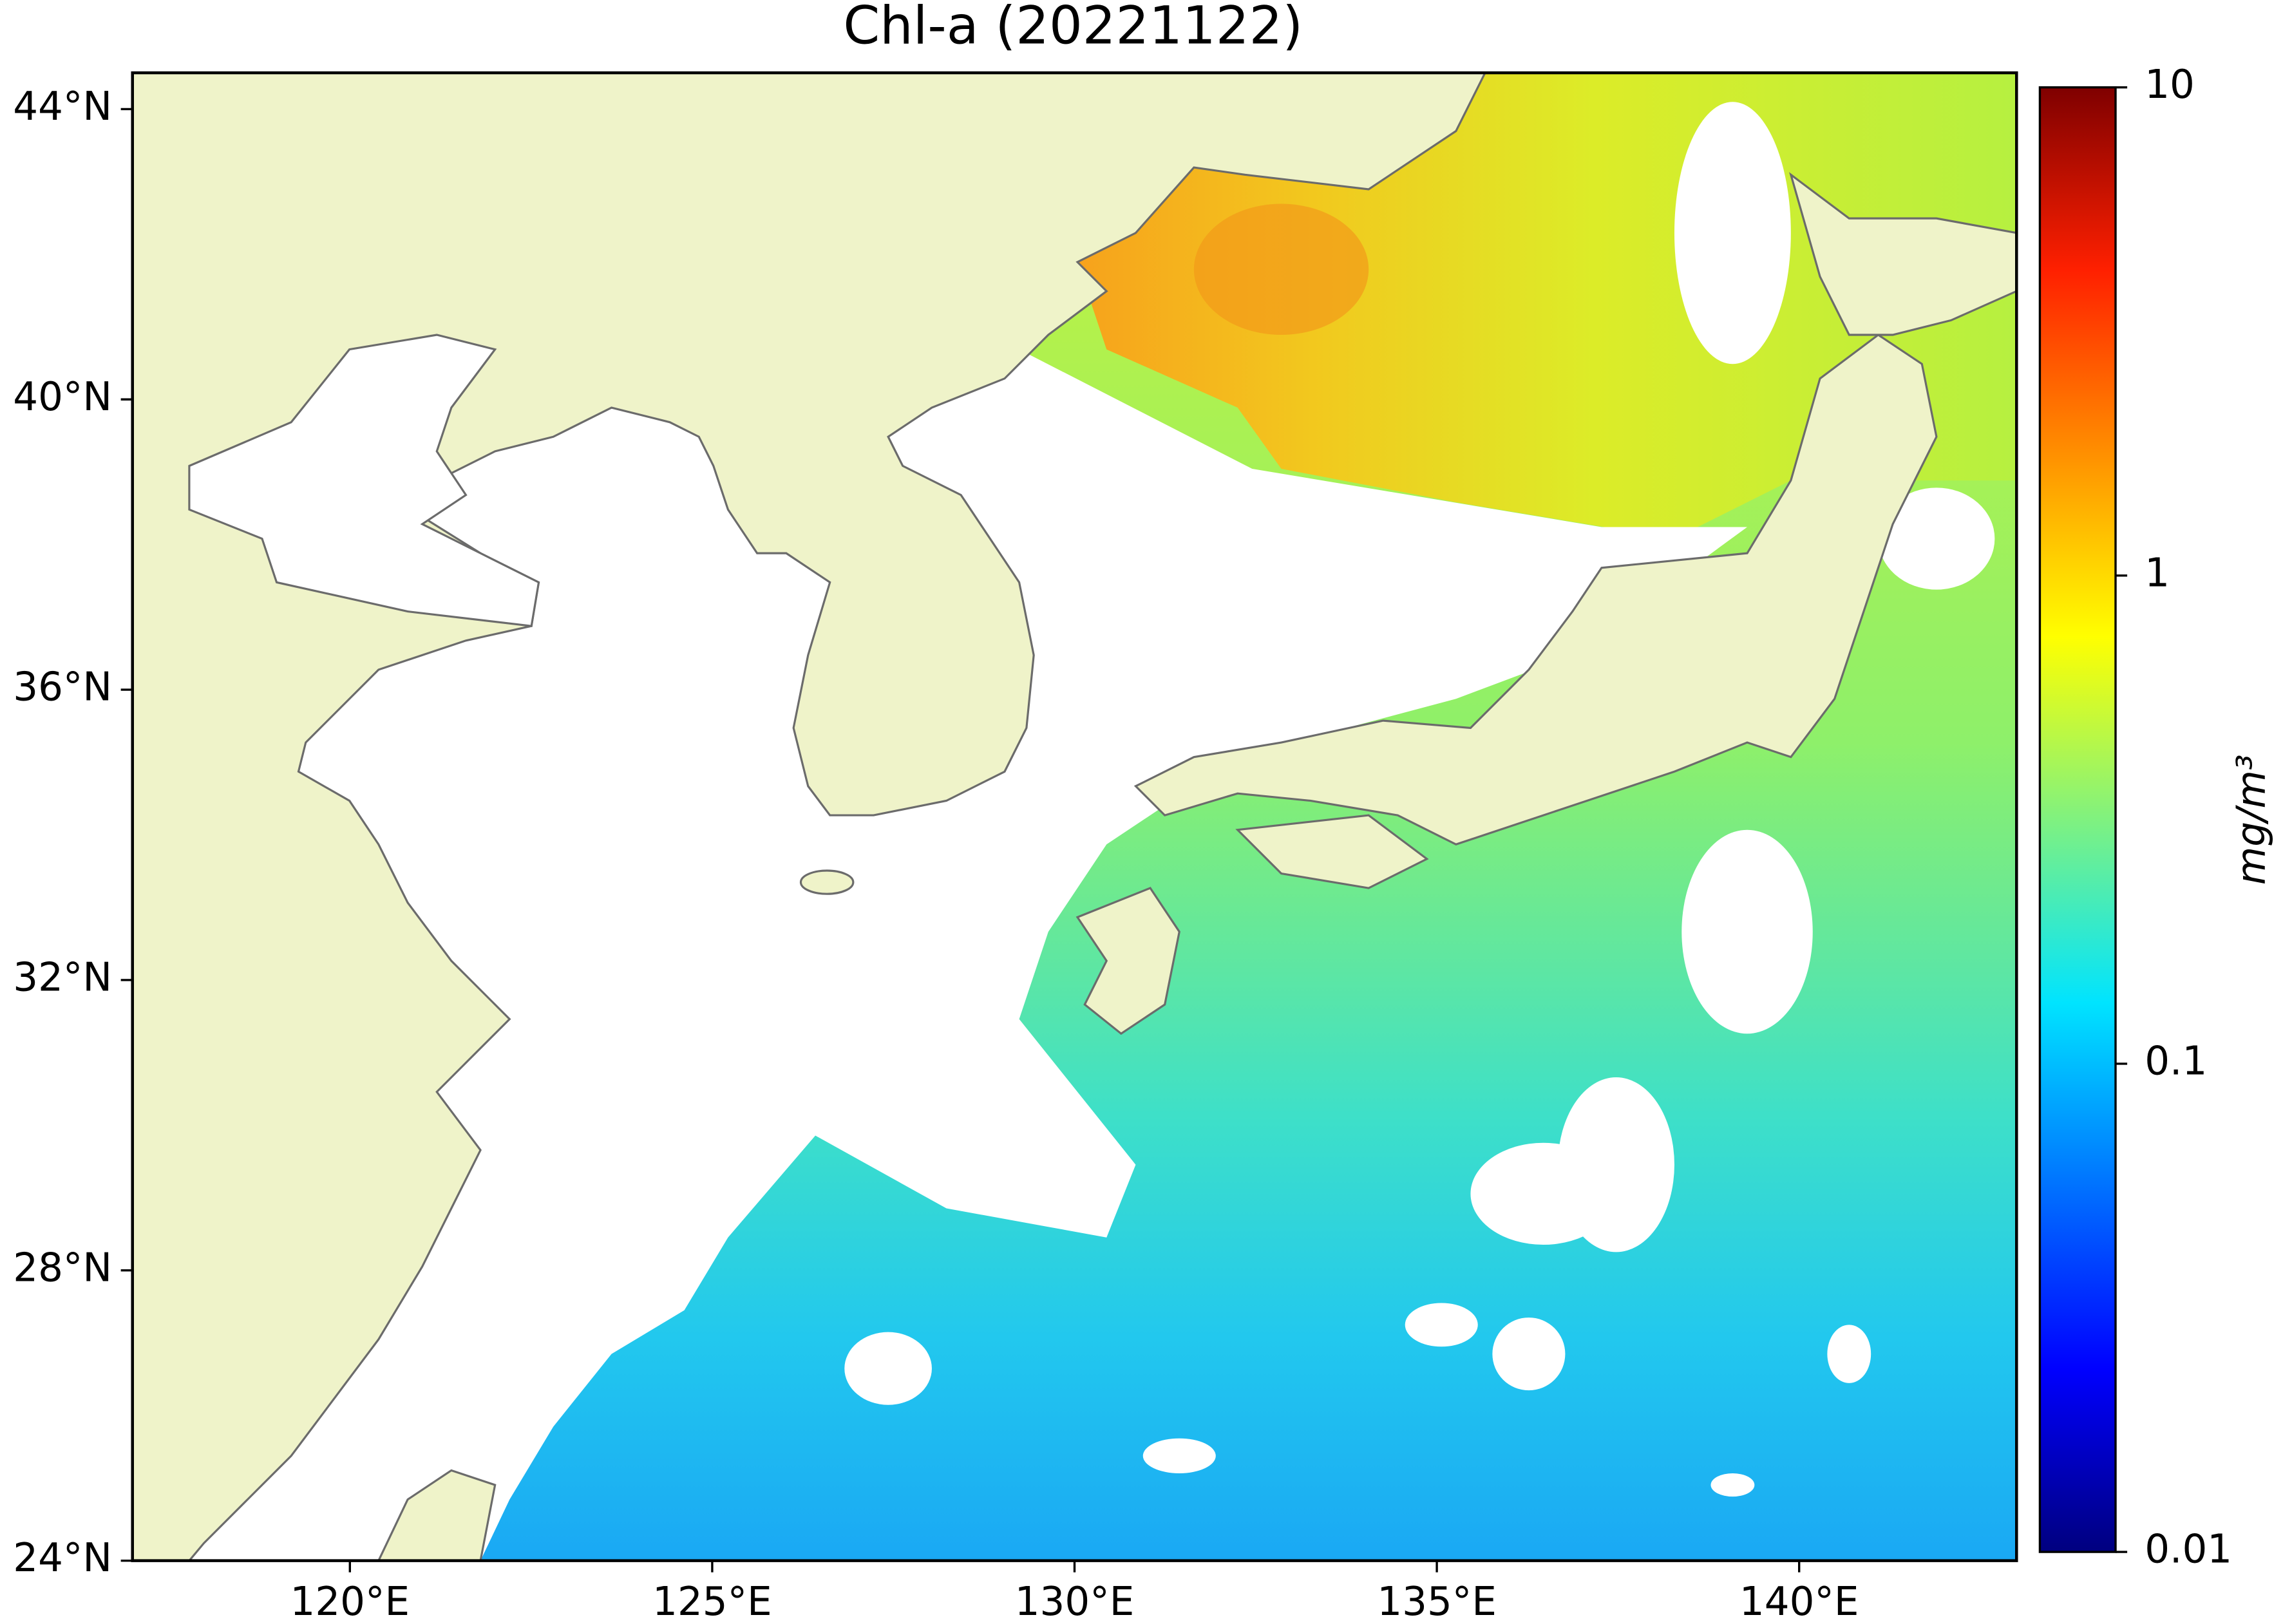 The width and height of the screenshot is (2283, 1624). What do you see at coordinates (62, 1558) in the screenshot?
I see `y-tick-label: 24°N` at bounding box center [62, 1558].